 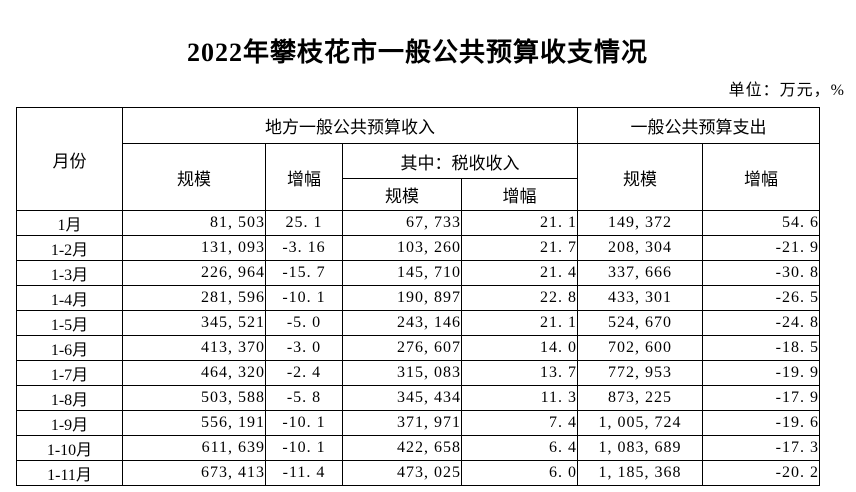 I want to click on value-cell: -19. 9, so click(x=761, y=373).